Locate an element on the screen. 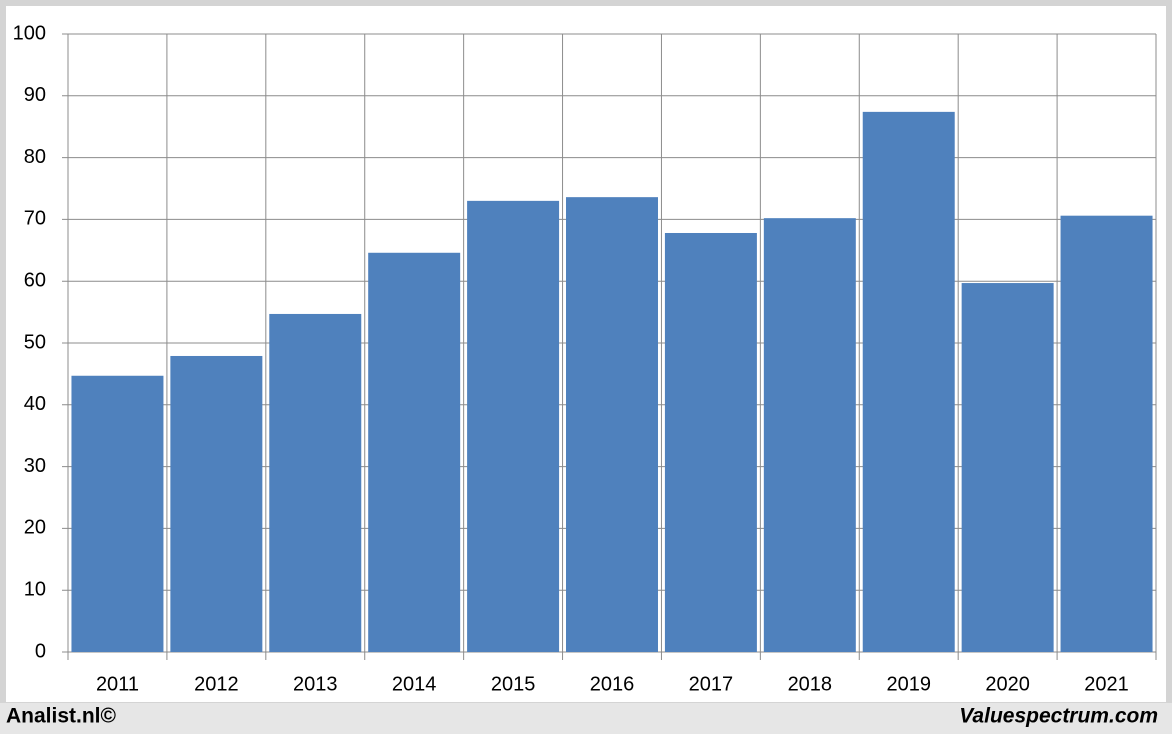 The height and width of the screenshot is (734, 1172). y-tick-label: 90 is located at coordinates (35, 95).